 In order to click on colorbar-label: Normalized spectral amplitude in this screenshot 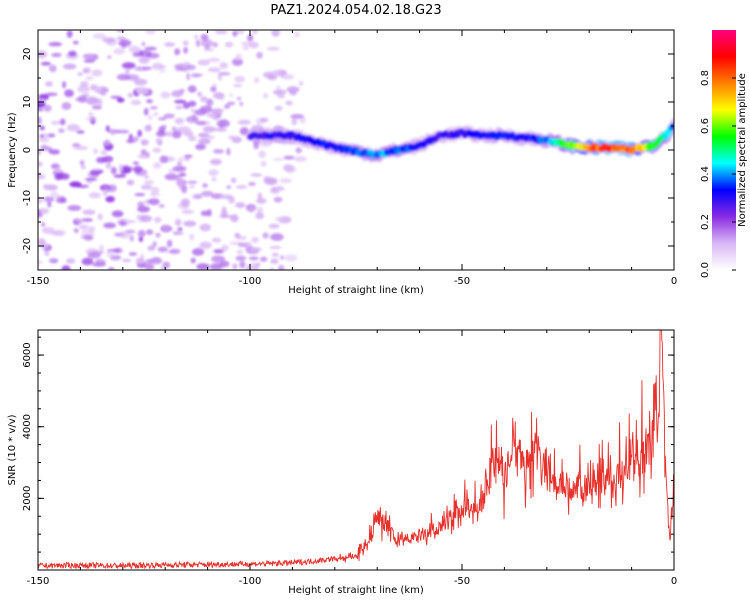, I will do `click(742, 150)`.